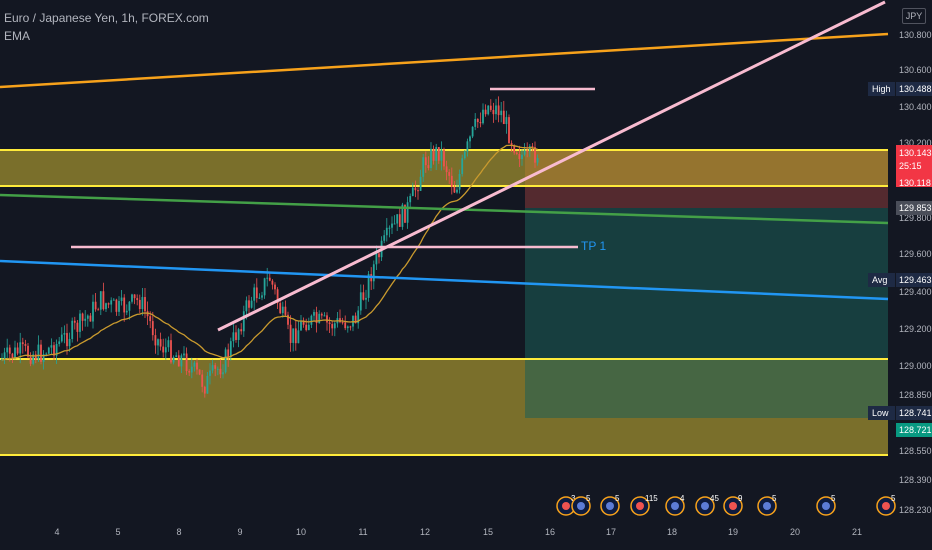  Describe the element at coordinates (914, 413) in the screenshot. I see `low-tag-bg` at that location.